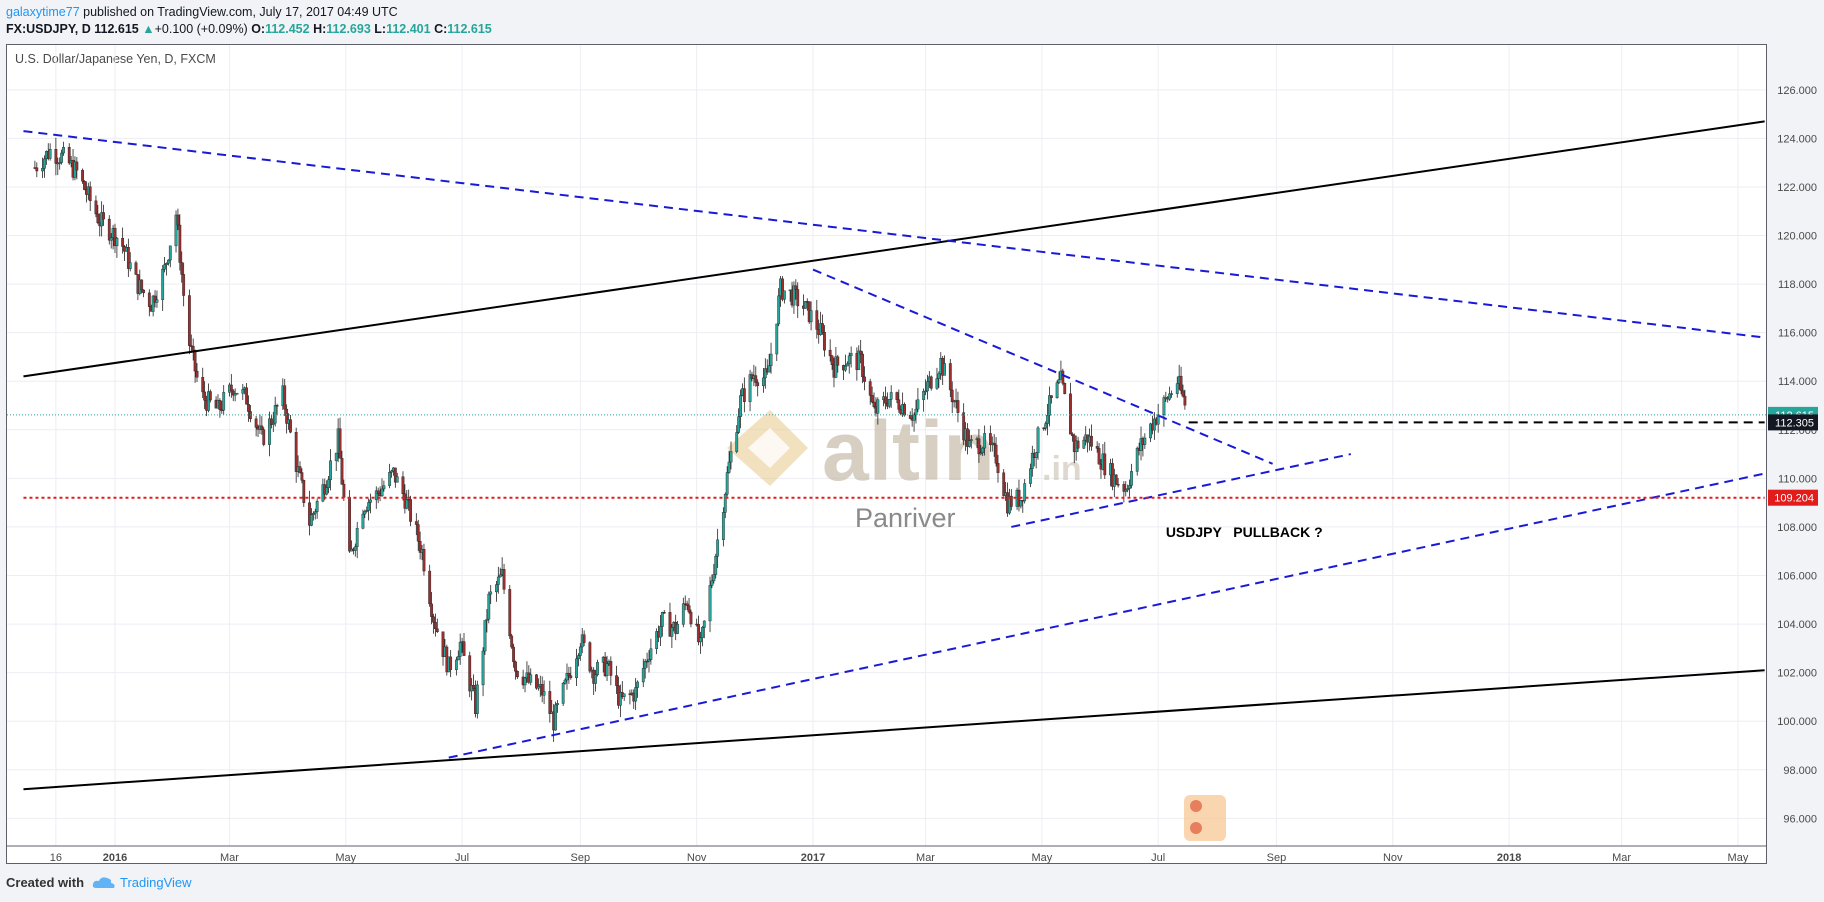  Describe the element at coordinates (287, 29) in the screenshot. I see `open-value: 112.452` at that location.